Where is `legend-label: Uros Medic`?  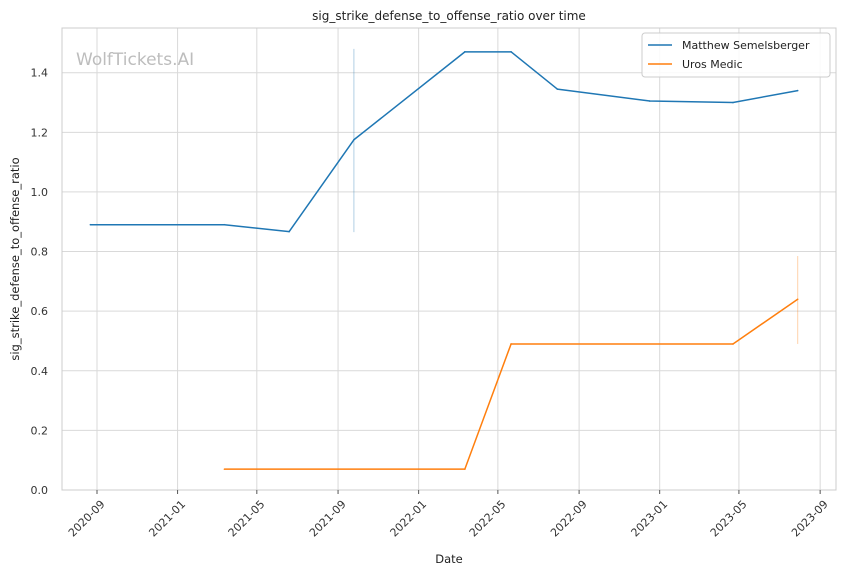
legend-label: Uros Medic is located at coordinates (712, 64).